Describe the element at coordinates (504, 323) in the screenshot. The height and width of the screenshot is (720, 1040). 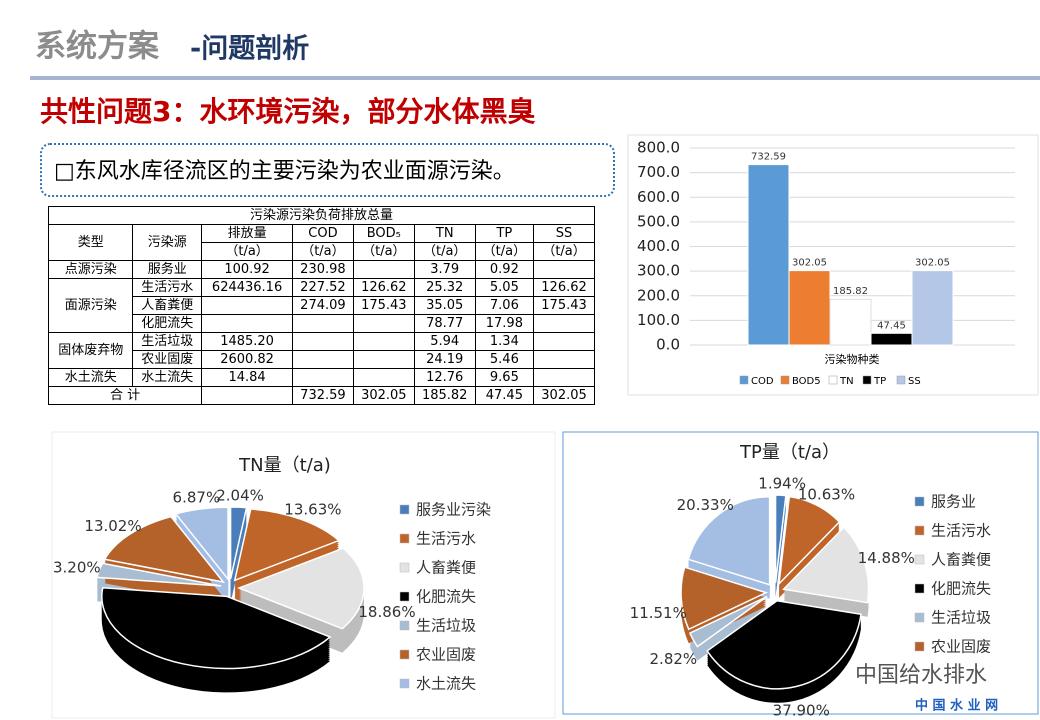
I see `table-cell: 17.98` at that location.